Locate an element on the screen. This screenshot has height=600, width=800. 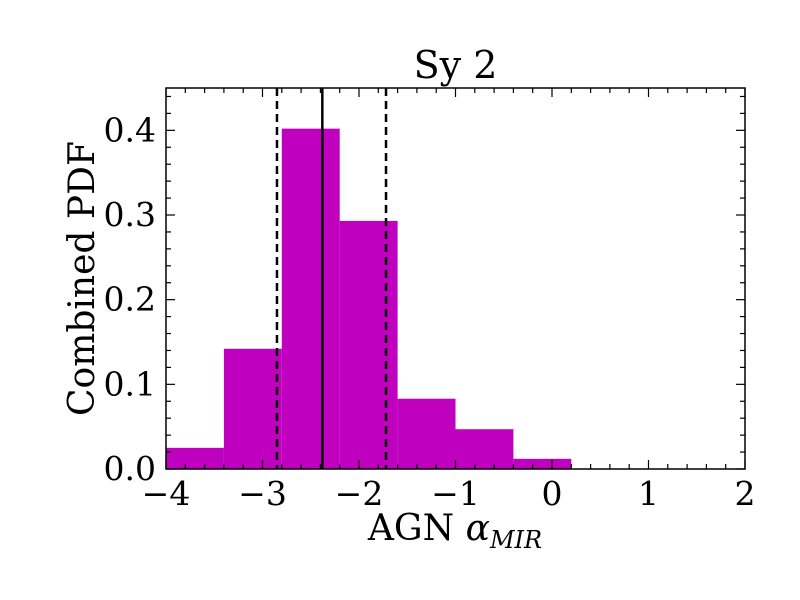
x-tick-label: 0 is located at coordinates (552, 493).